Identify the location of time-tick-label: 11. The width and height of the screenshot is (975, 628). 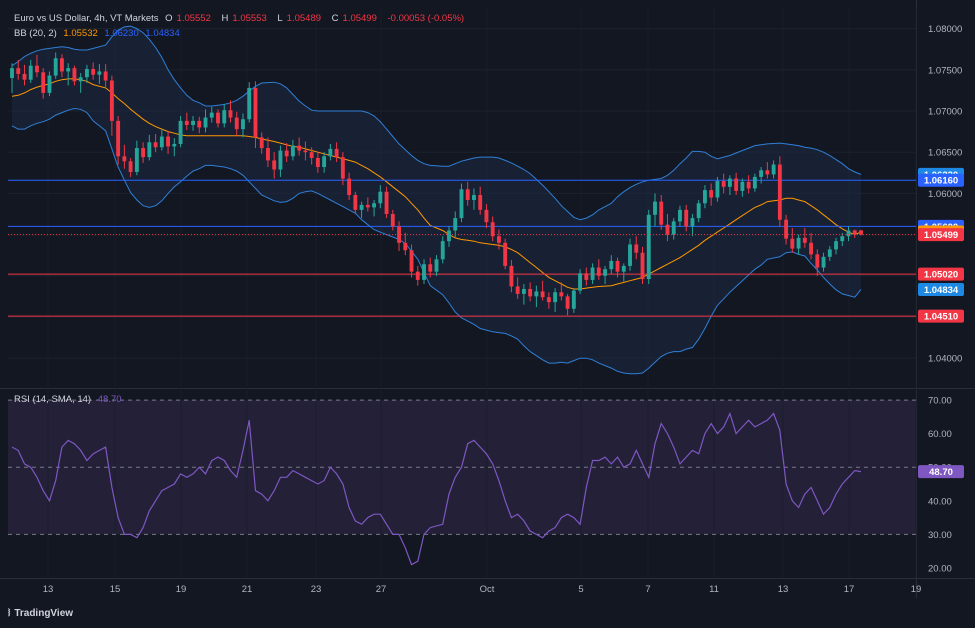
(714, 589).